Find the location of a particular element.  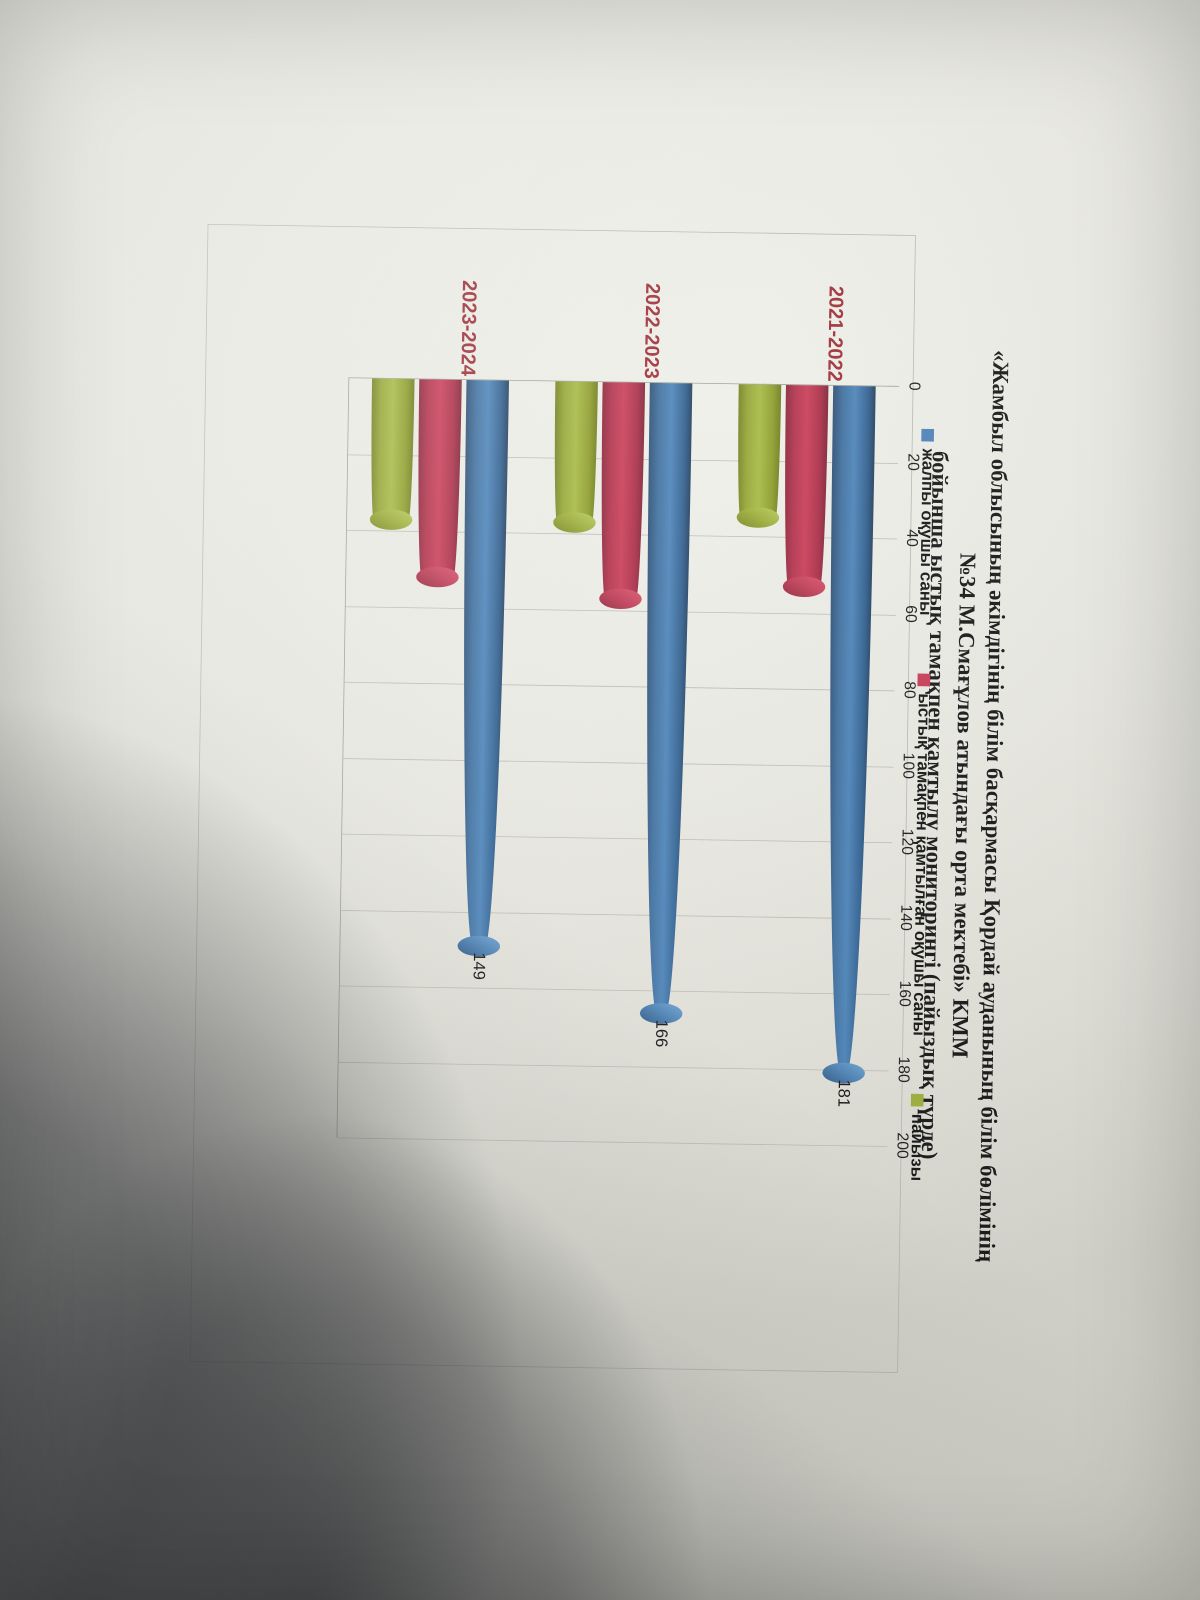

x-tick-label: 140 is located at coordinates (906, 918).